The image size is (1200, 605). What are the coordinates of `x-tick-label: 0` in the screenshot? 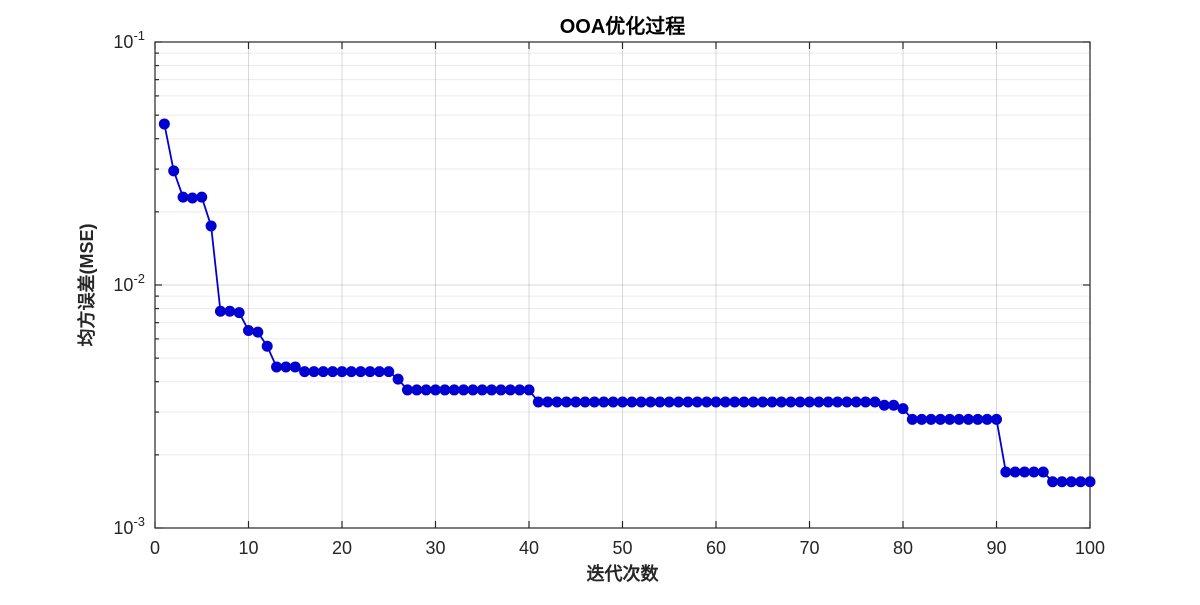 It's located at (155, 548).